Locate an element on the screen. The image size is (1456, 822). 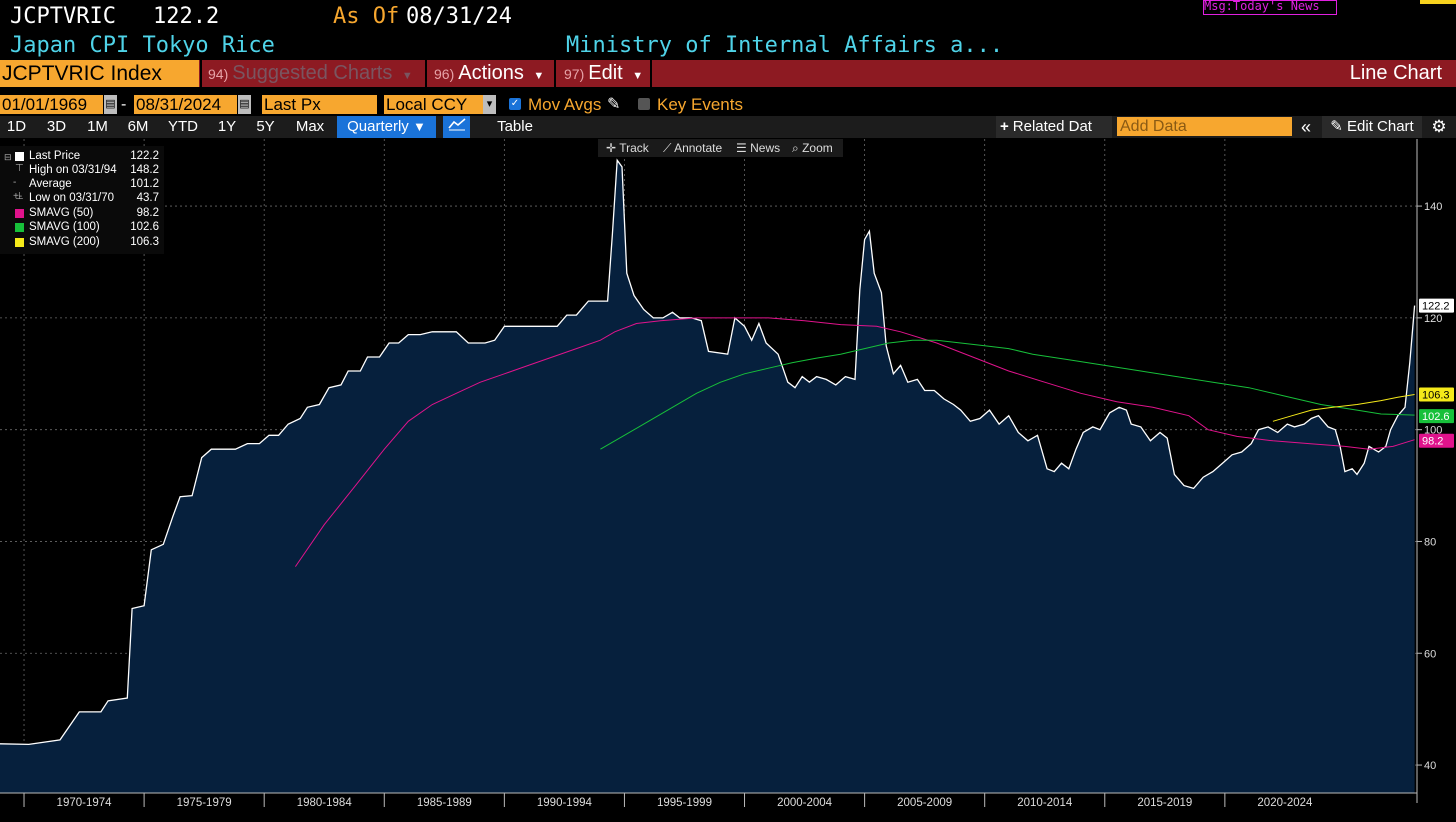
x-tick-label: 2020-2024 is located at coordinates (1285, 803).